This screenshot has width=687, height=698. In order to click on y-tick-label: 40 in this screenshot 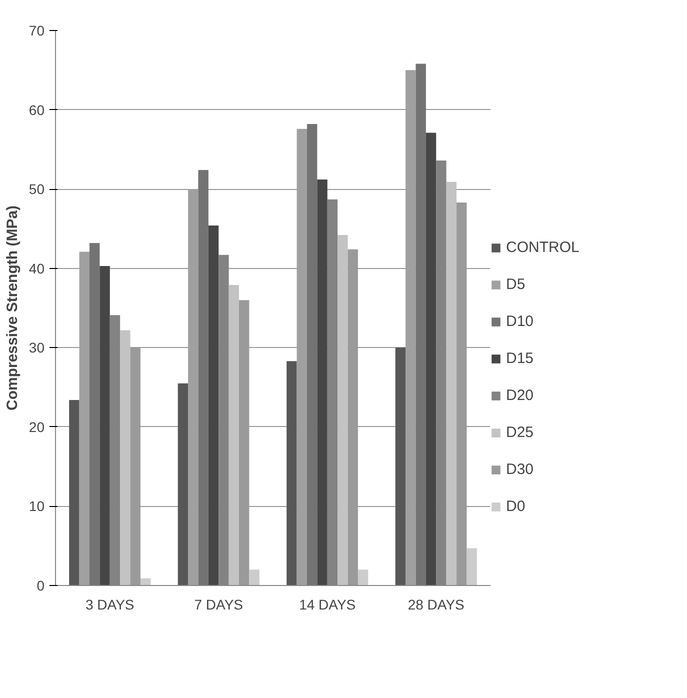, I will do `click(36, 268)`.